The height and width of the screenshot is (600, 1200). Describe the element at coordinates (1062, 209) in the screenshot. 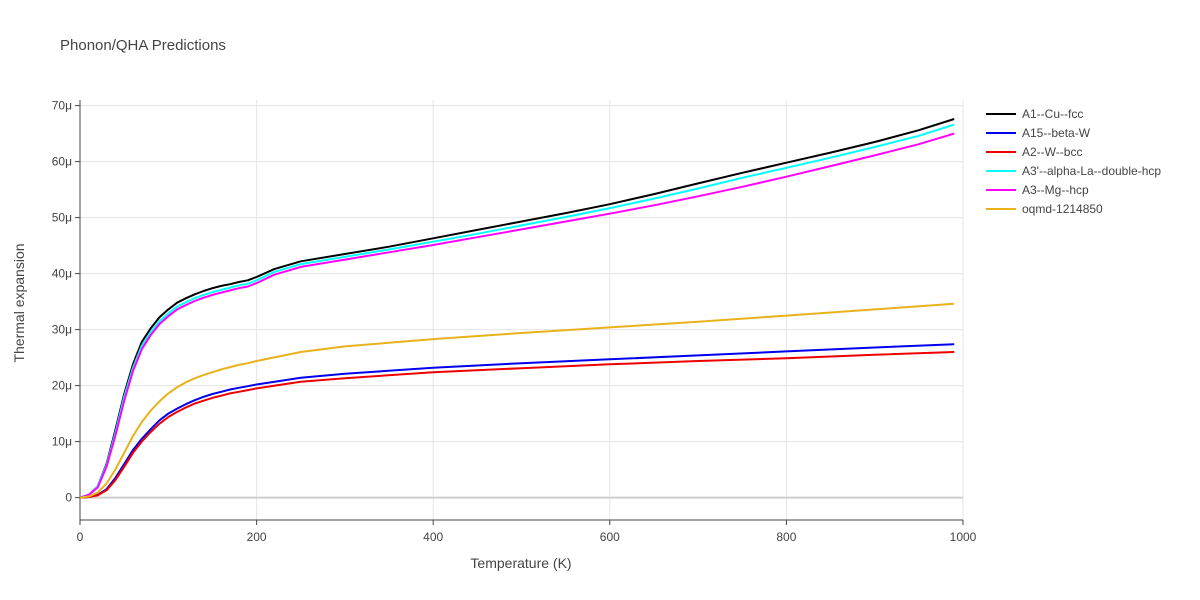

I see `legend-label: oqmd-1214850` at that location.